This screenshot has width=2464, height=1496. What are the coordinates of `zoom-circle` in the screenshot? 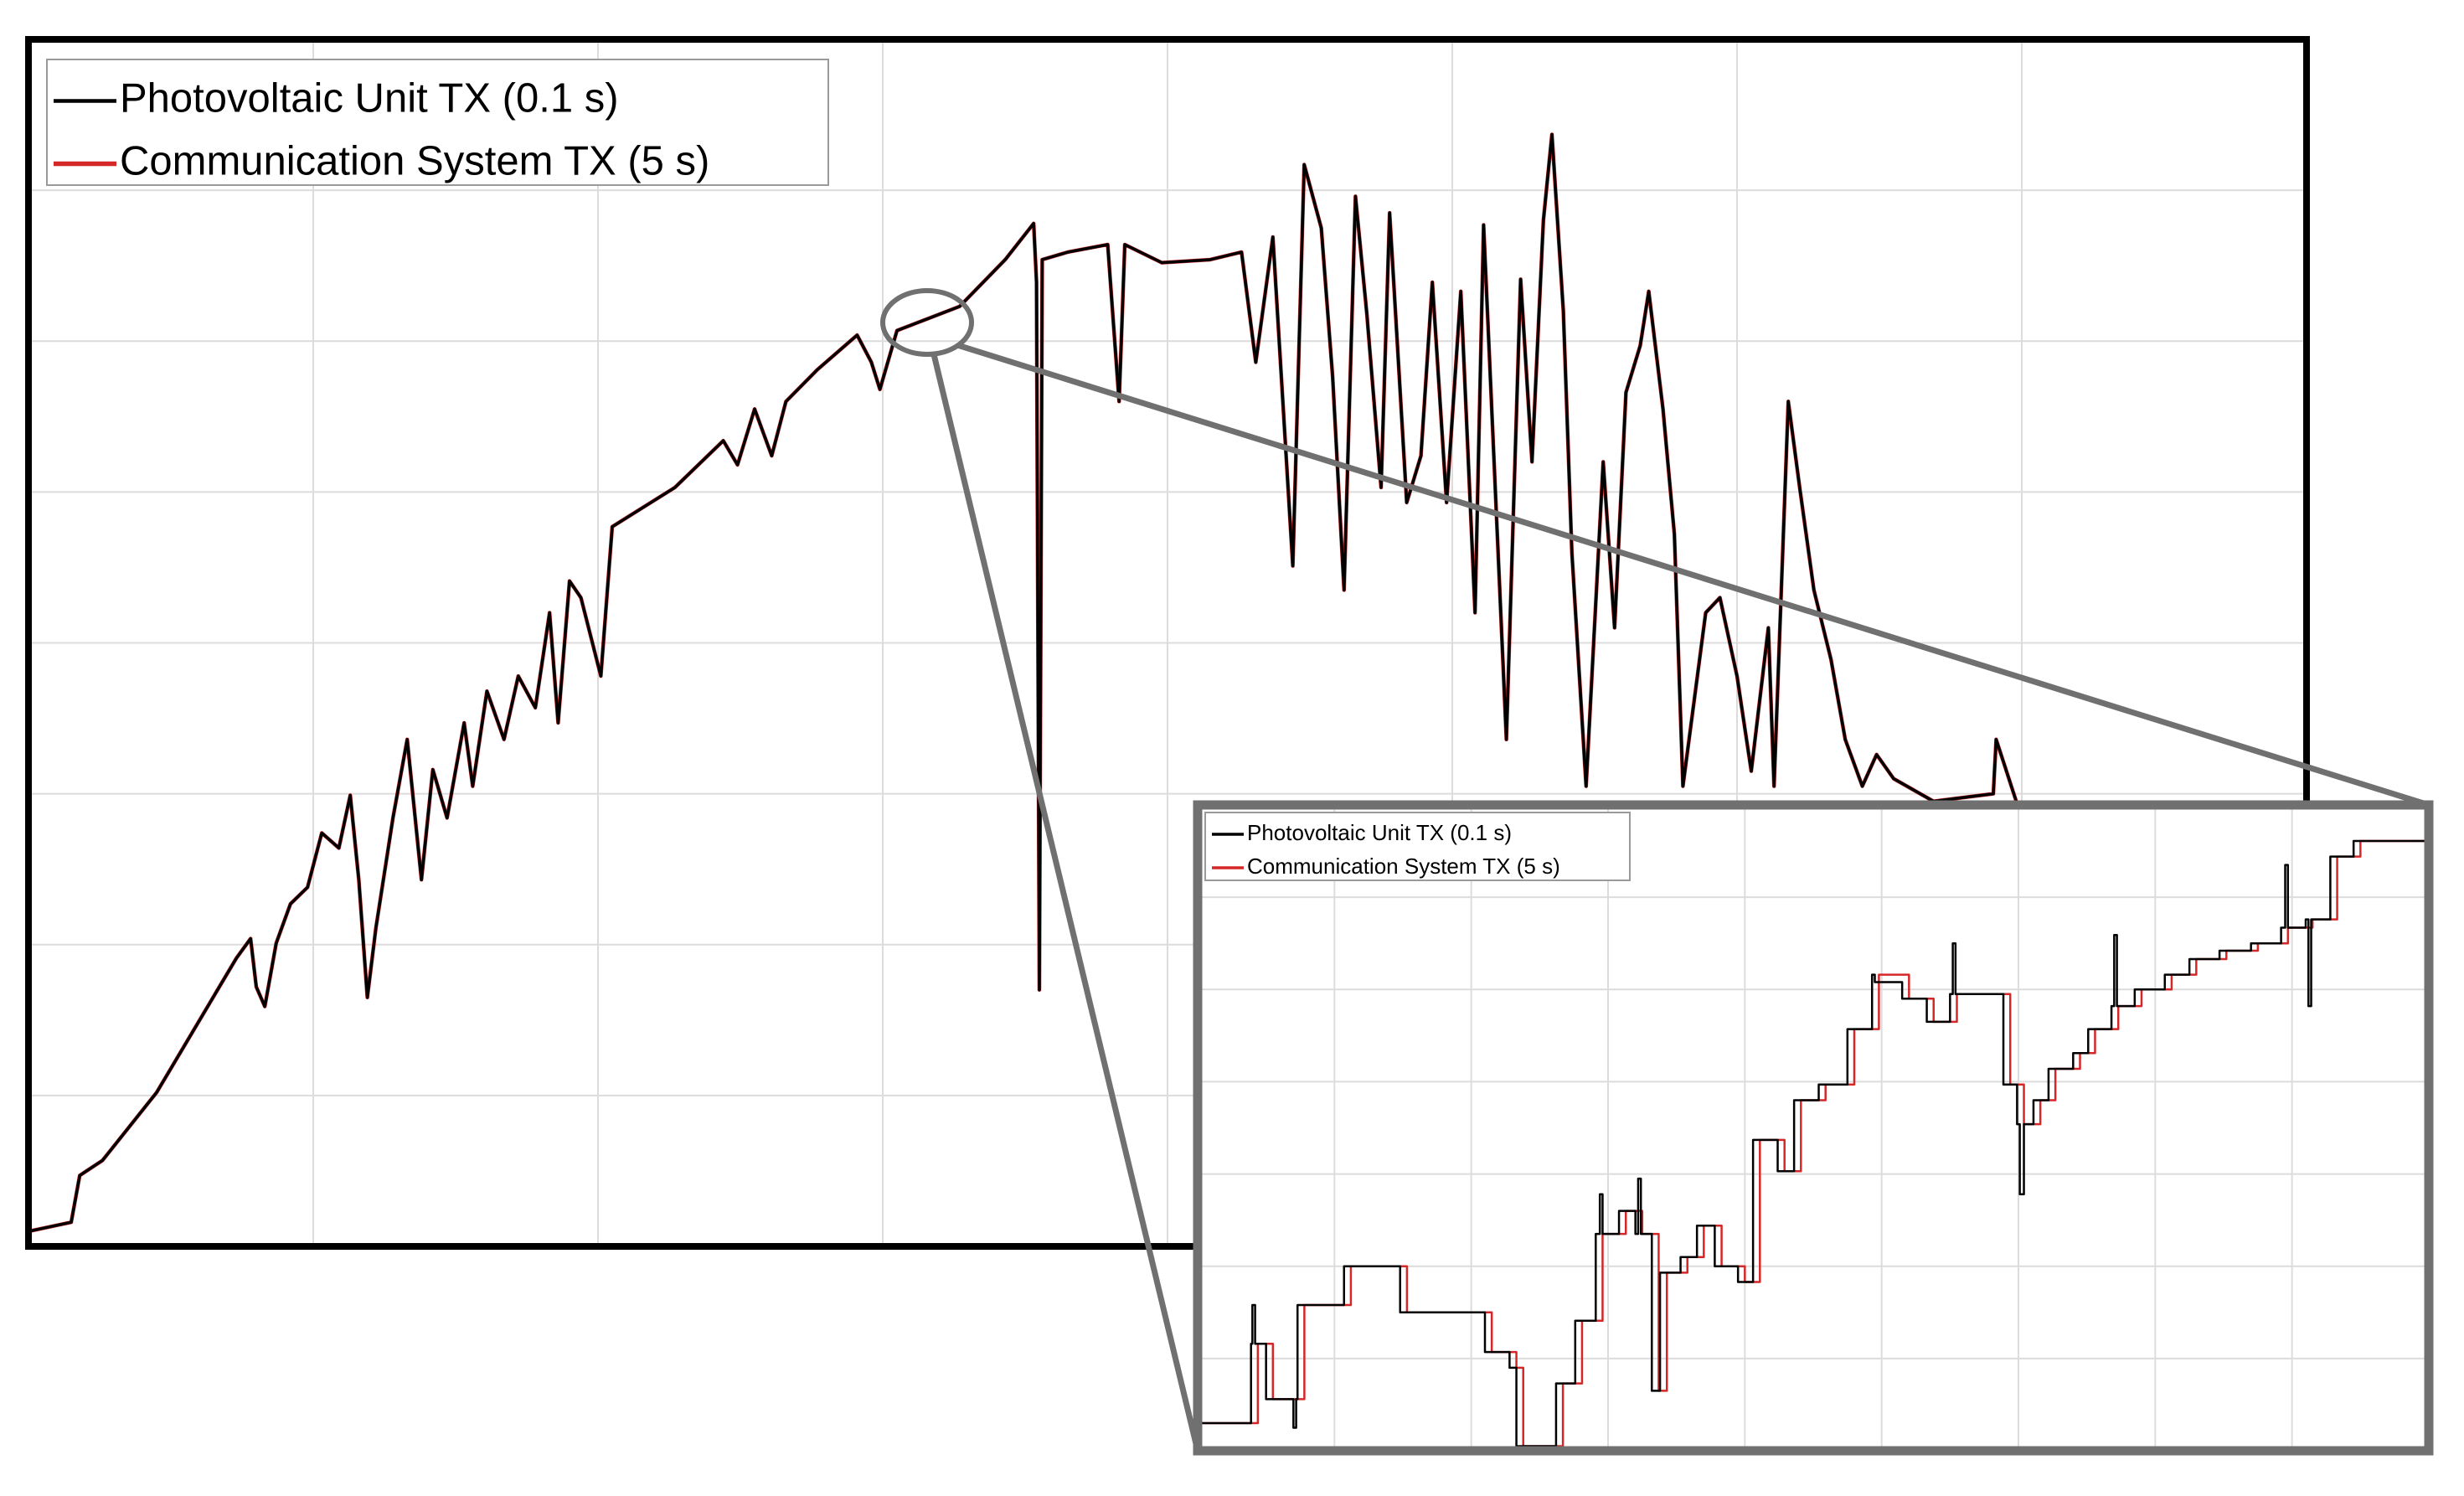 It's located at (927, 322).